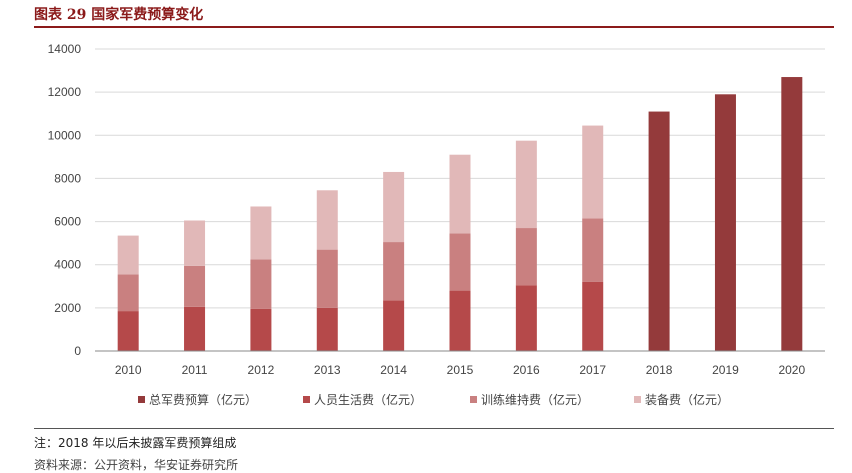 This screenshot has height=473, width=852. I want to click on x-tick-label: 2018, so click(659, 370).